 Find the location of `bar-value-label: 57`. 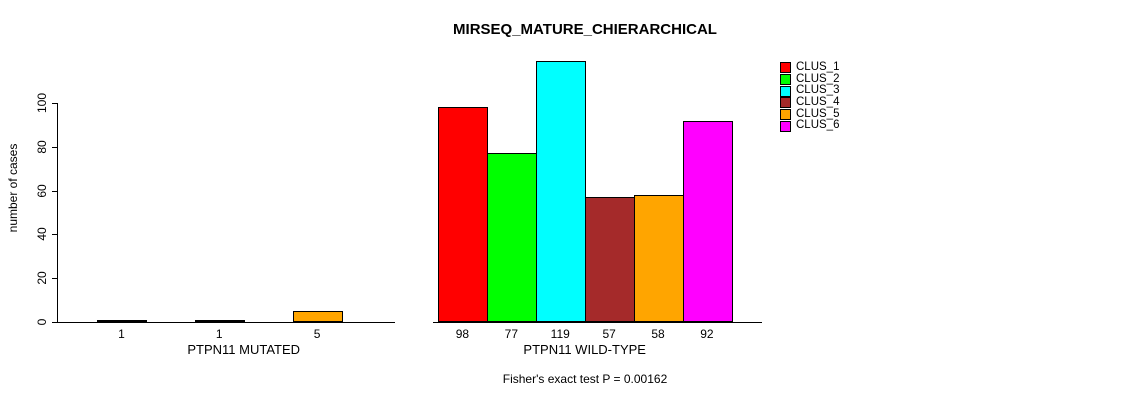

bar-value-label: 57 is located at coordinates (609, 334).